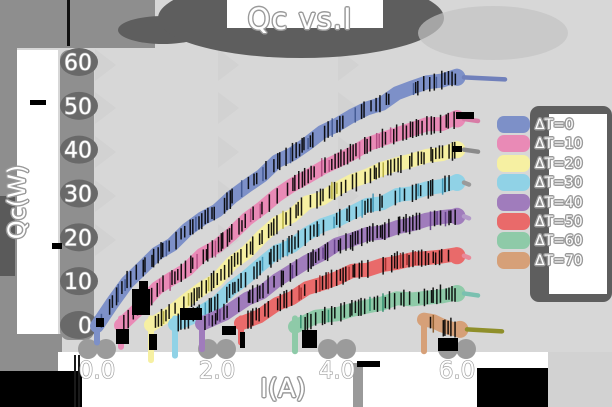 This screenshot has width=612, height=407. I want to click on left-edge-band, so click(8, 185).